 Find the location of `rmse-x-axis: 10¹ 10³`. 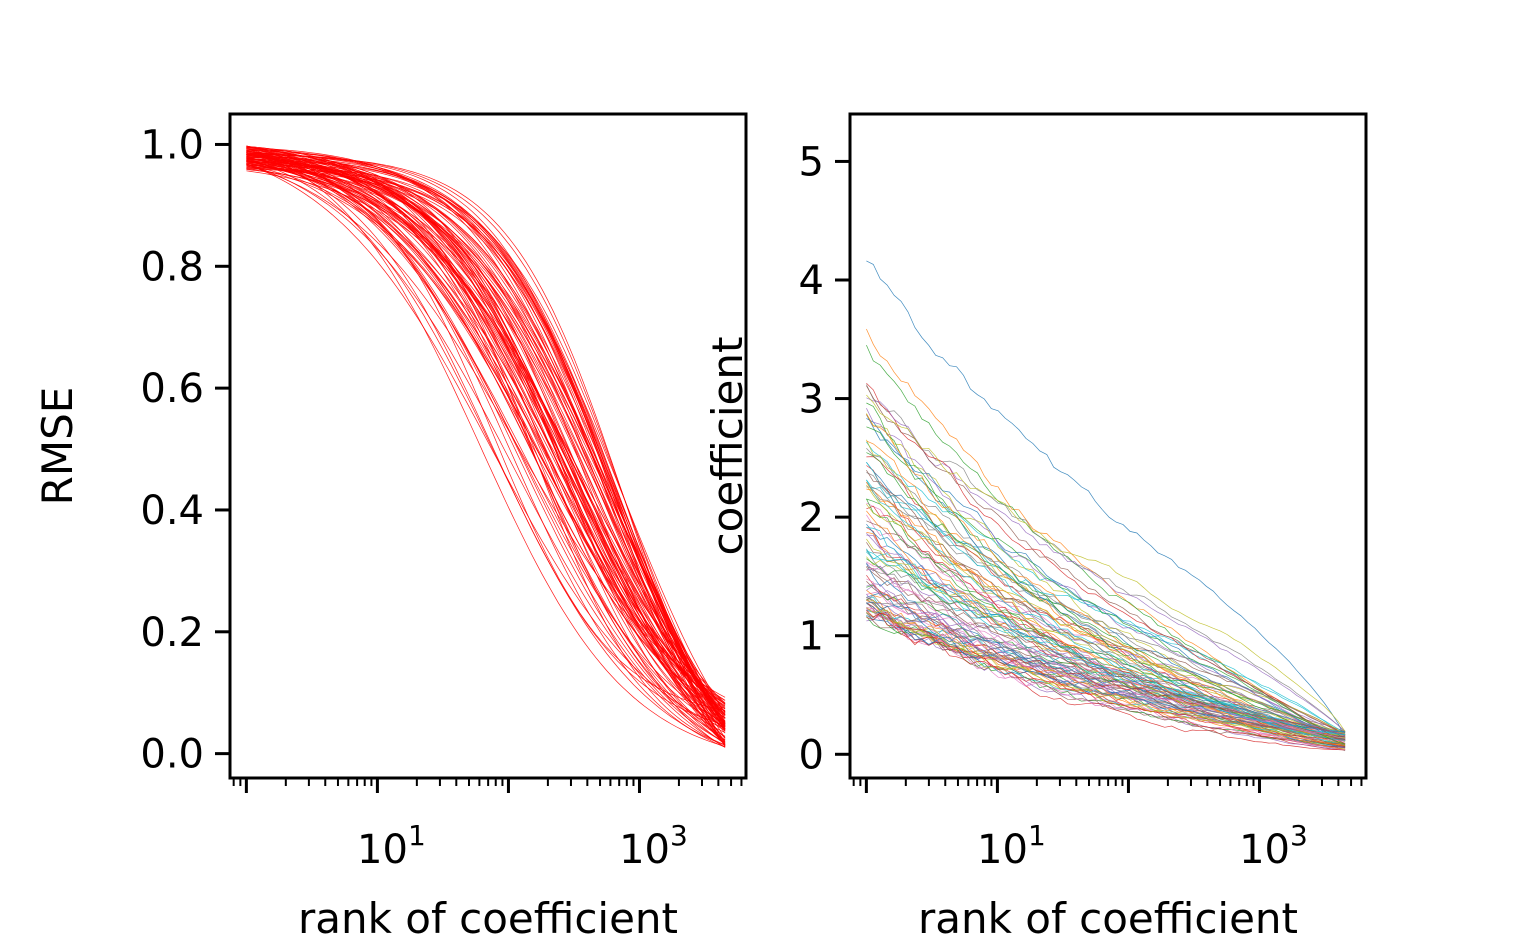

rmse-x-axis: 10¹ 10³ is located at coordinates (487, 825).